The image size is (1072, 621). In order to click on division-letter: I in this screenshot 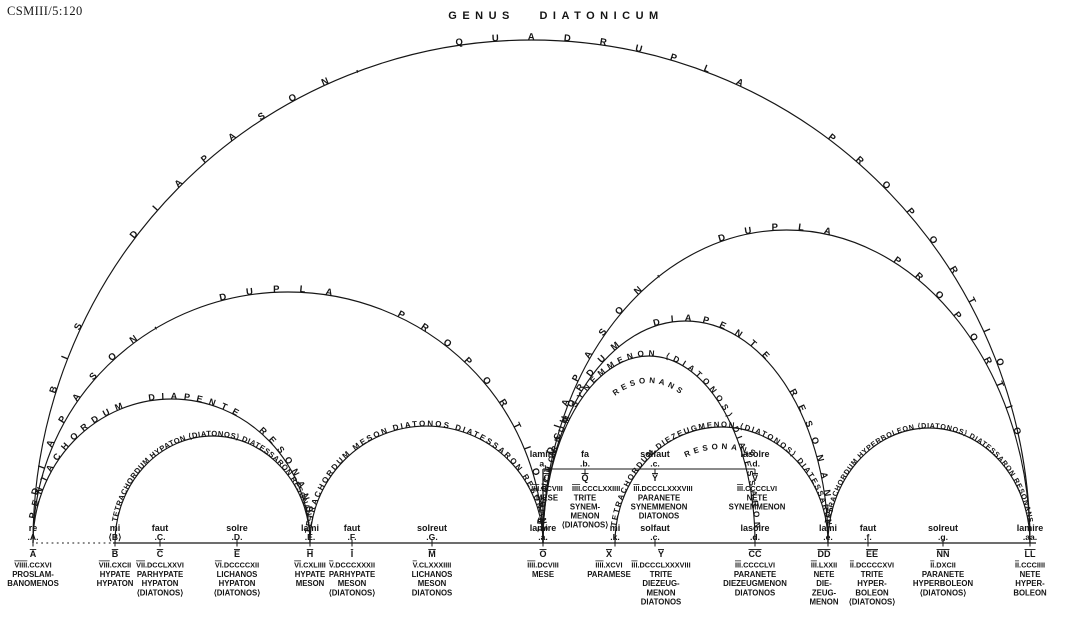, I will do `click(352, 554)`.